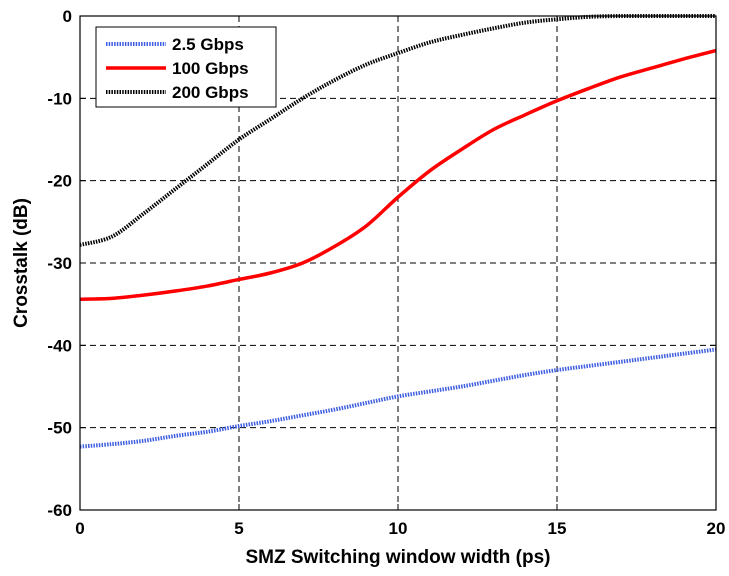  What do you see at coordinates (59, 263) in the screenshot?
I see `y-tick-label: -30` at bounding box center [59, 263].